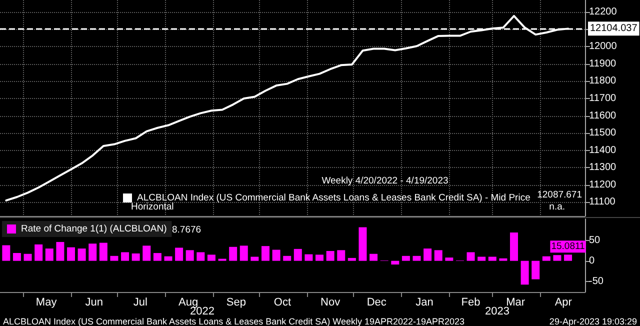 The image size is (640, 326). I want to click on x-tick-label: Jan, so click(425, 302).